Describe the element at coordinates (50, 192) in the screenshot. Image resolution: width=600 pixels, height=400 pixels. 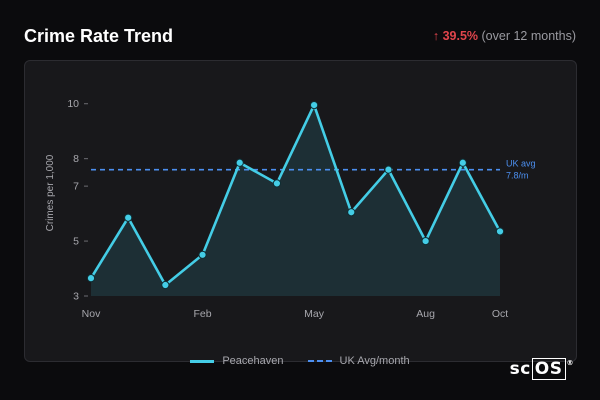
I see `y-axis-label: Crimes per 1,000` at that location.